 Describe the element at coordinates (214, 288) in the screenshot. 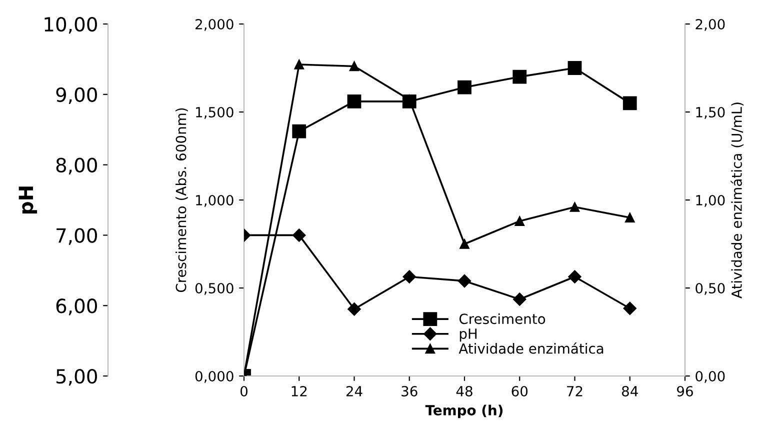

I see `y-tick-label: 0,500` at that location.